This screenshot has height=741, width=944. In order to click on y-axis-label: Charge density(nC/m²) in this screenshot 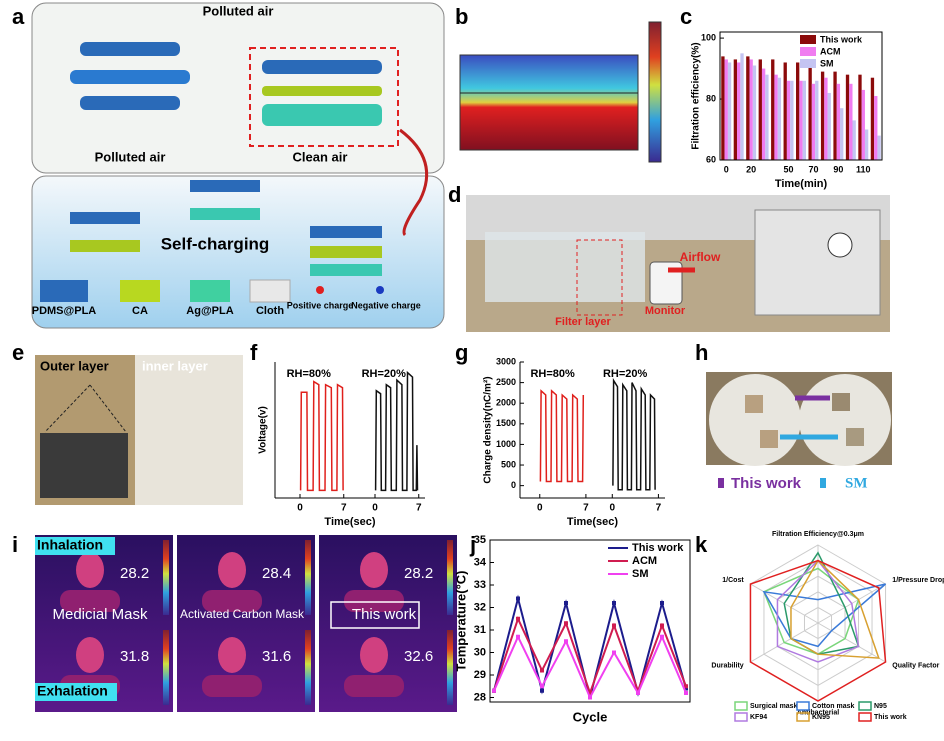, I will do `click(488, 429)`.